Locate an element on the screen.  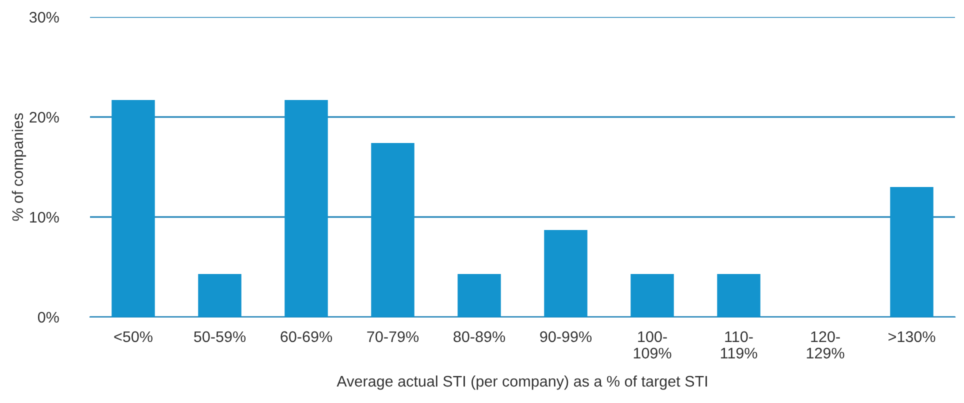
x-tick-label: <50% is located at coordinates (133, 336).